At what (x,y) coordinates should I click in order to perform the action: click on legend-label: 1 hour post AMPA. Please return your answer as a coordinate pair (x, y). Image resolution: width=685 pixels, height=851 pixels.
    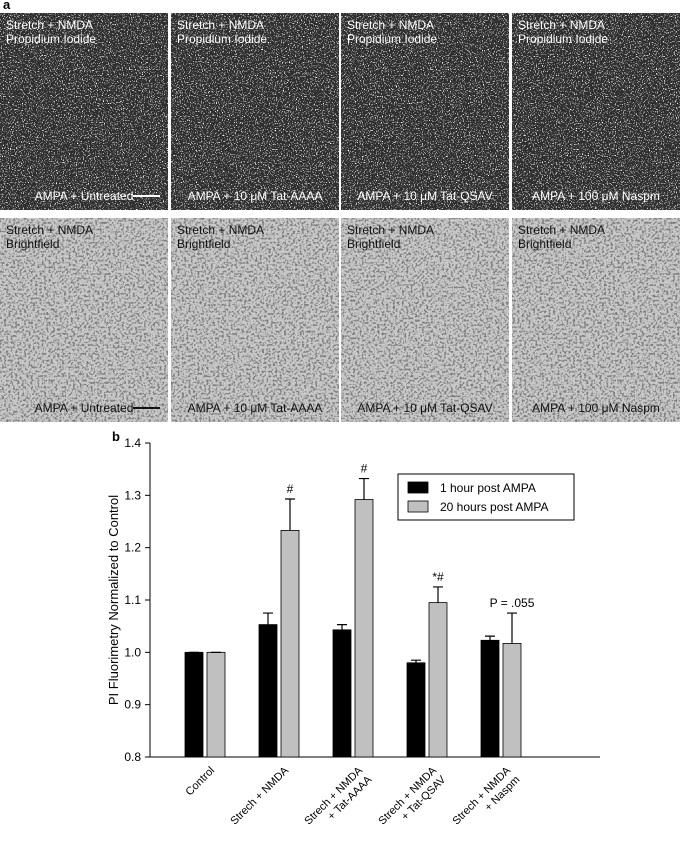
    Looking at the image, I should click on (488, 488).